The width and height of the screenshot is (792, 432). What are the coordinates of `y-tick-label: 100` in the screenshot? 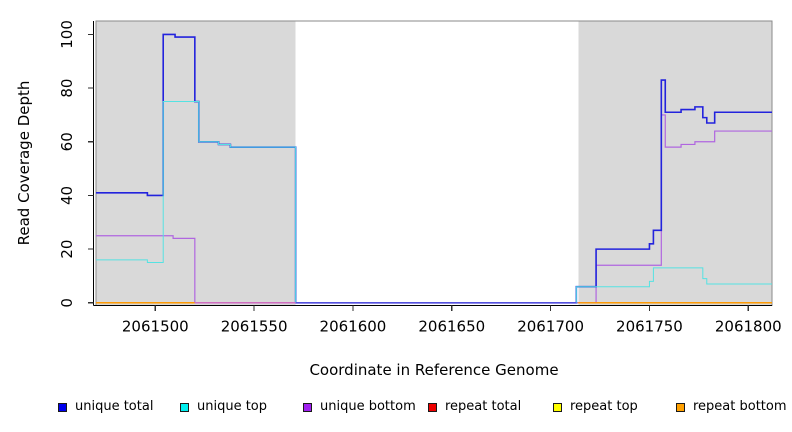 It's located at (67, 34).